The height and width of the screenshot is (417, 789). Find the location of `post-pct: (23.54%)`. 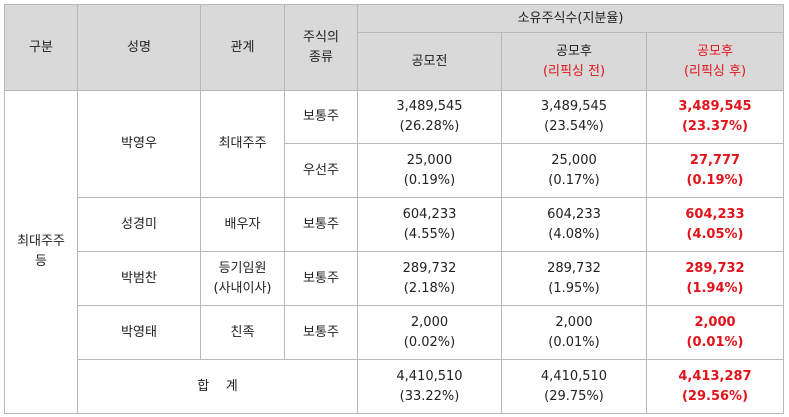

post-pct: (23.54%) is located at coordinates (574, 126).